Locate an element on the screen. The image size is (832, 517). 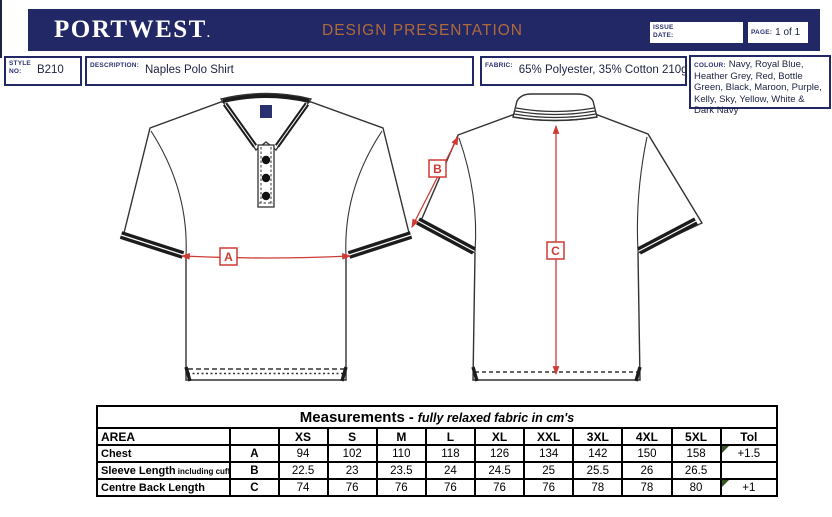
tolerance-cell: +1 is located at coordinates (749, 487).